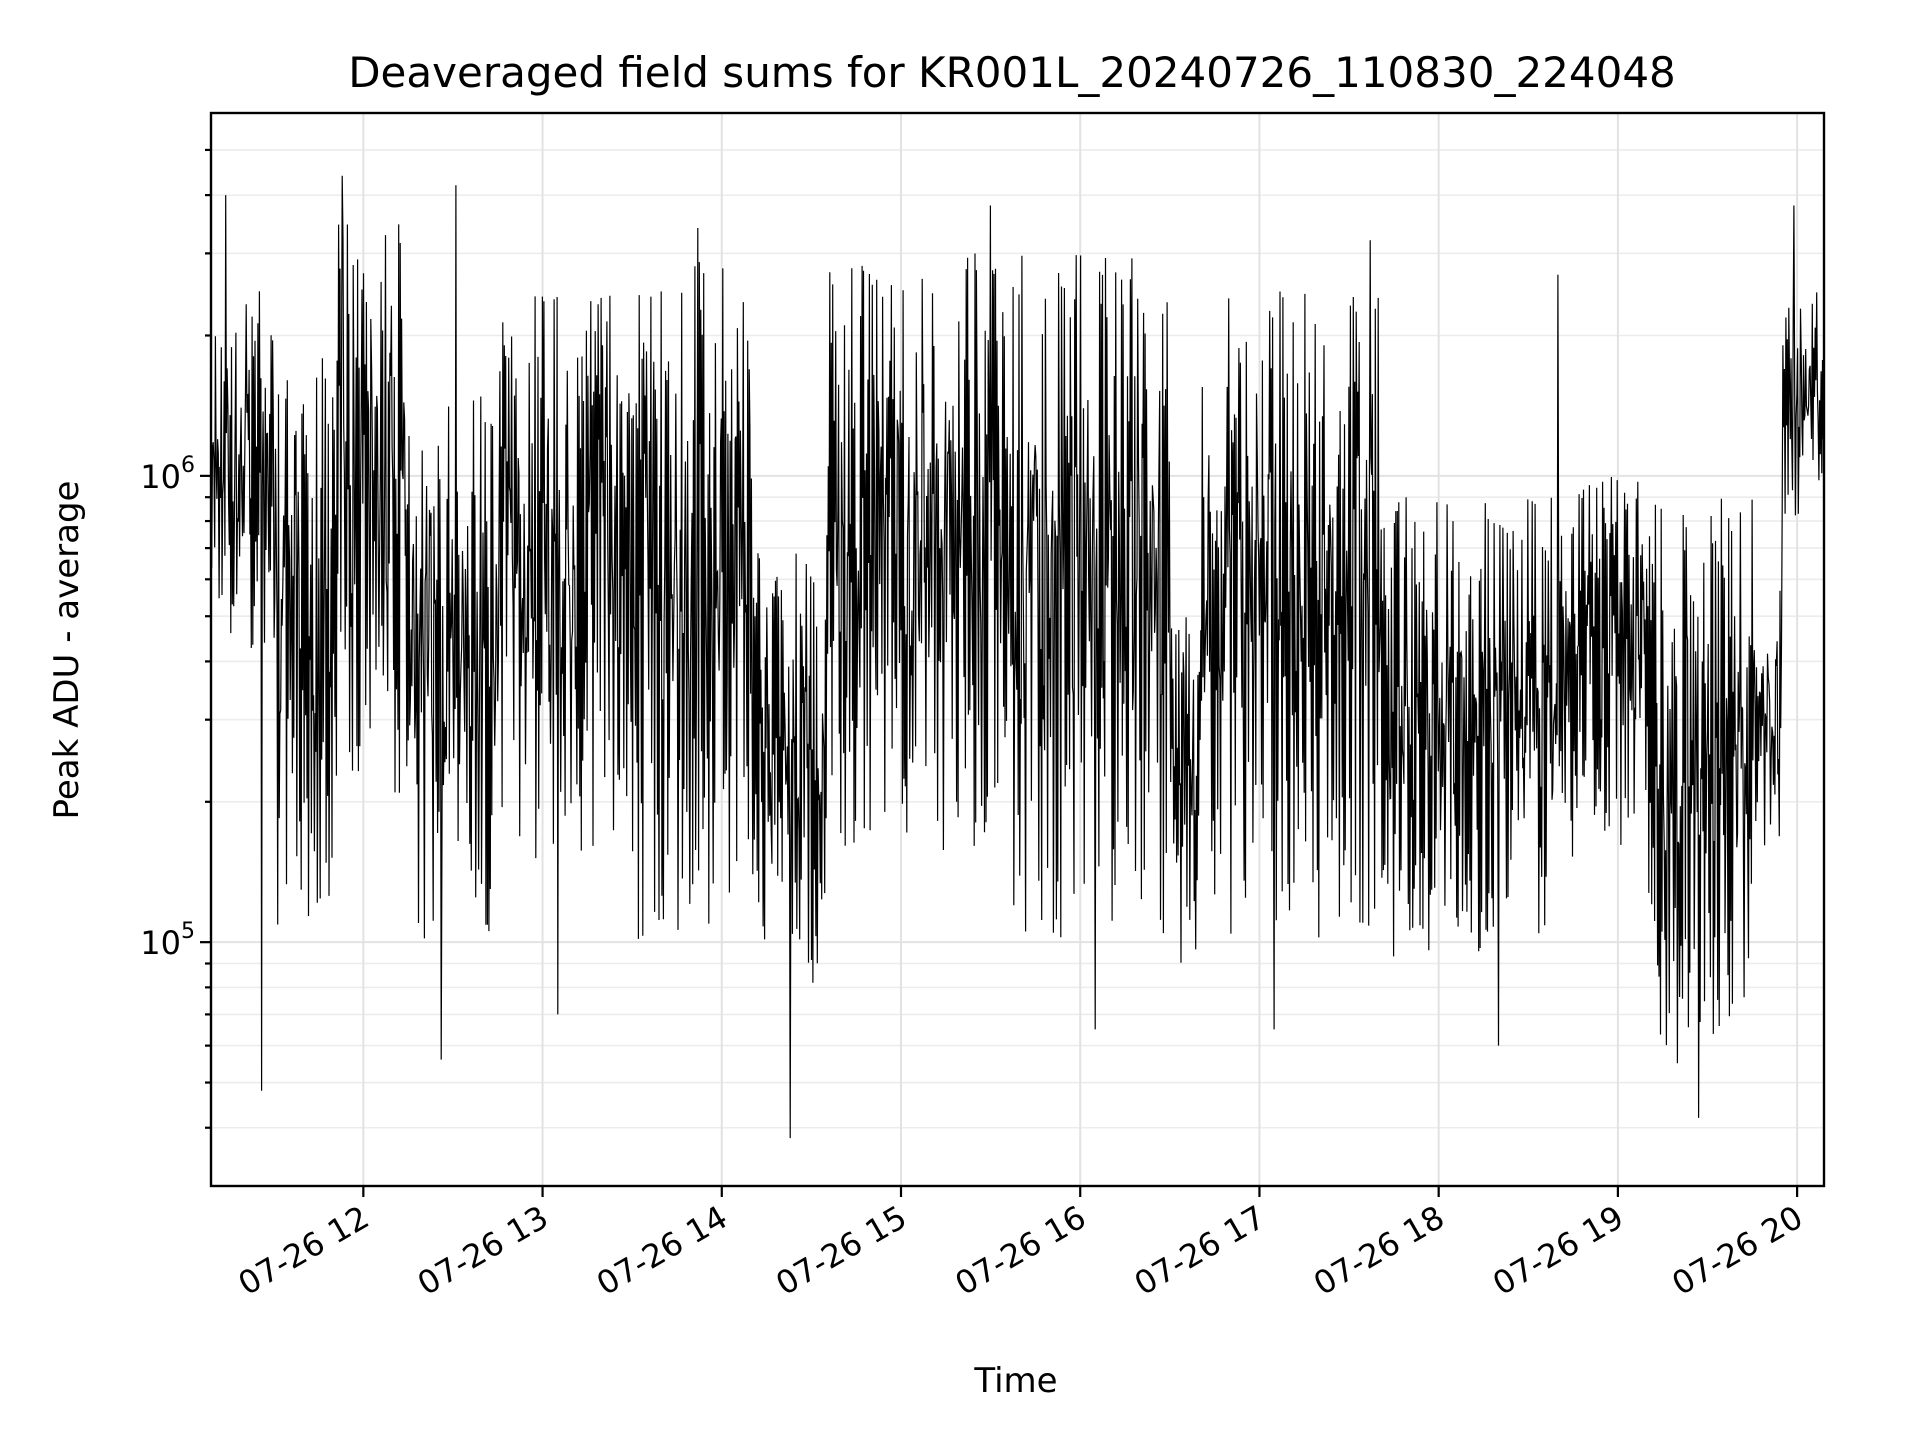 The width and height of the screenshot is (1920, 1440). Describe the element at coordinates (483, 1250) in the screenshot. I see `x-tick-label: 07-26 13` at that location.